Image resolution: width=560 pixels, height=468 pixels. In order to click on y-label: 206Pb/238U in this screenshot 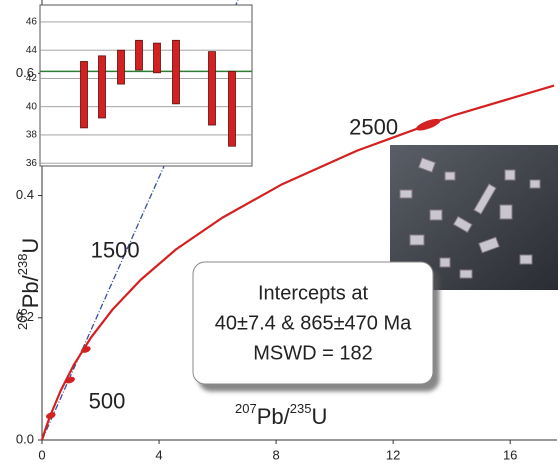, I will do `click(28, 284)`.